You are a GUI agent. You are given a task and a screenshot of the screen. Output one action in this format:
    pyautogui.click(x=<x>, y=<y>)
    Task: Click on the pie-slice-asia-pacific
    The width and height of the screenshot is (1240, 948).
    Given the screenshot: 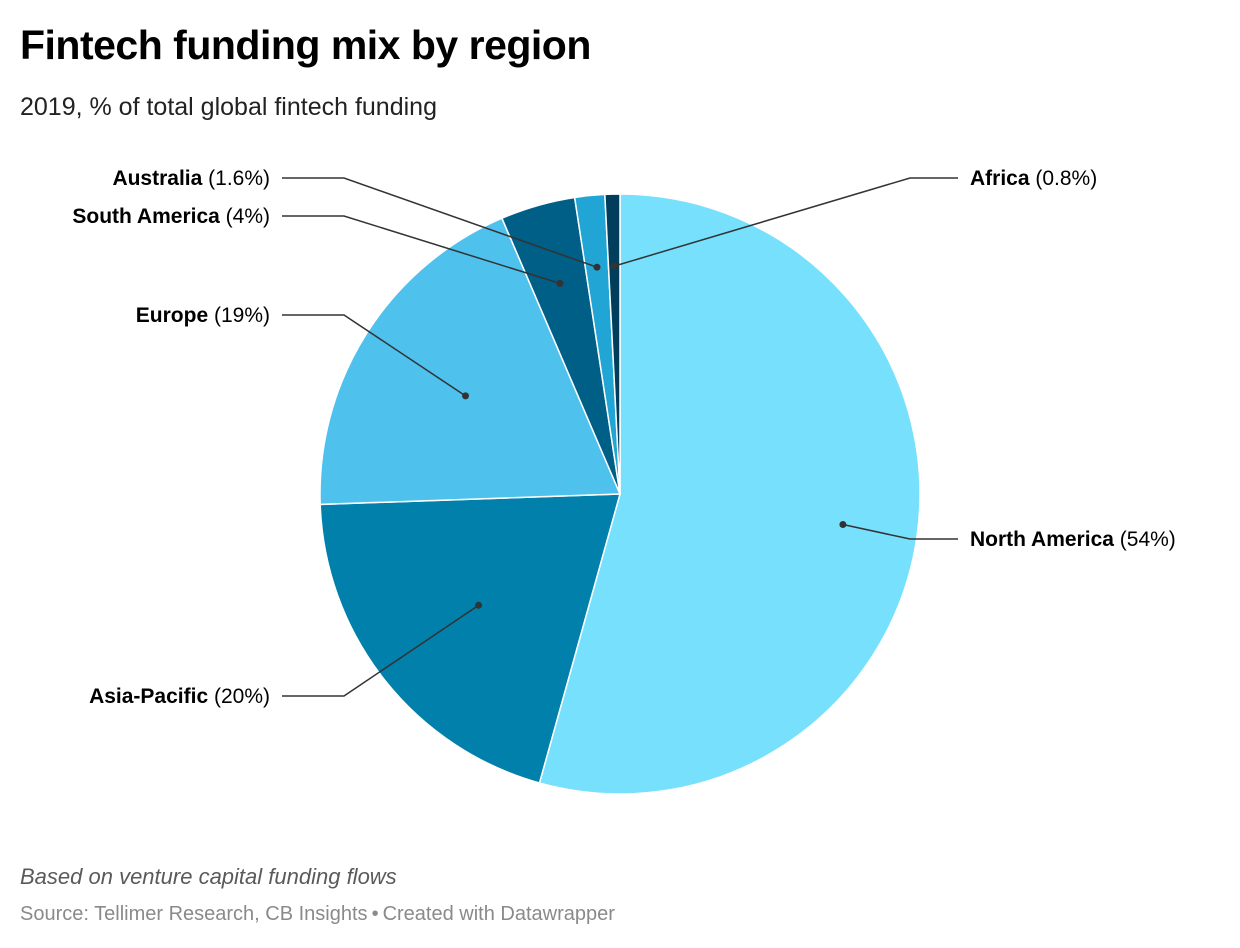 What is the action you would take?
    pyautogui.click(x=470, y=638)
    